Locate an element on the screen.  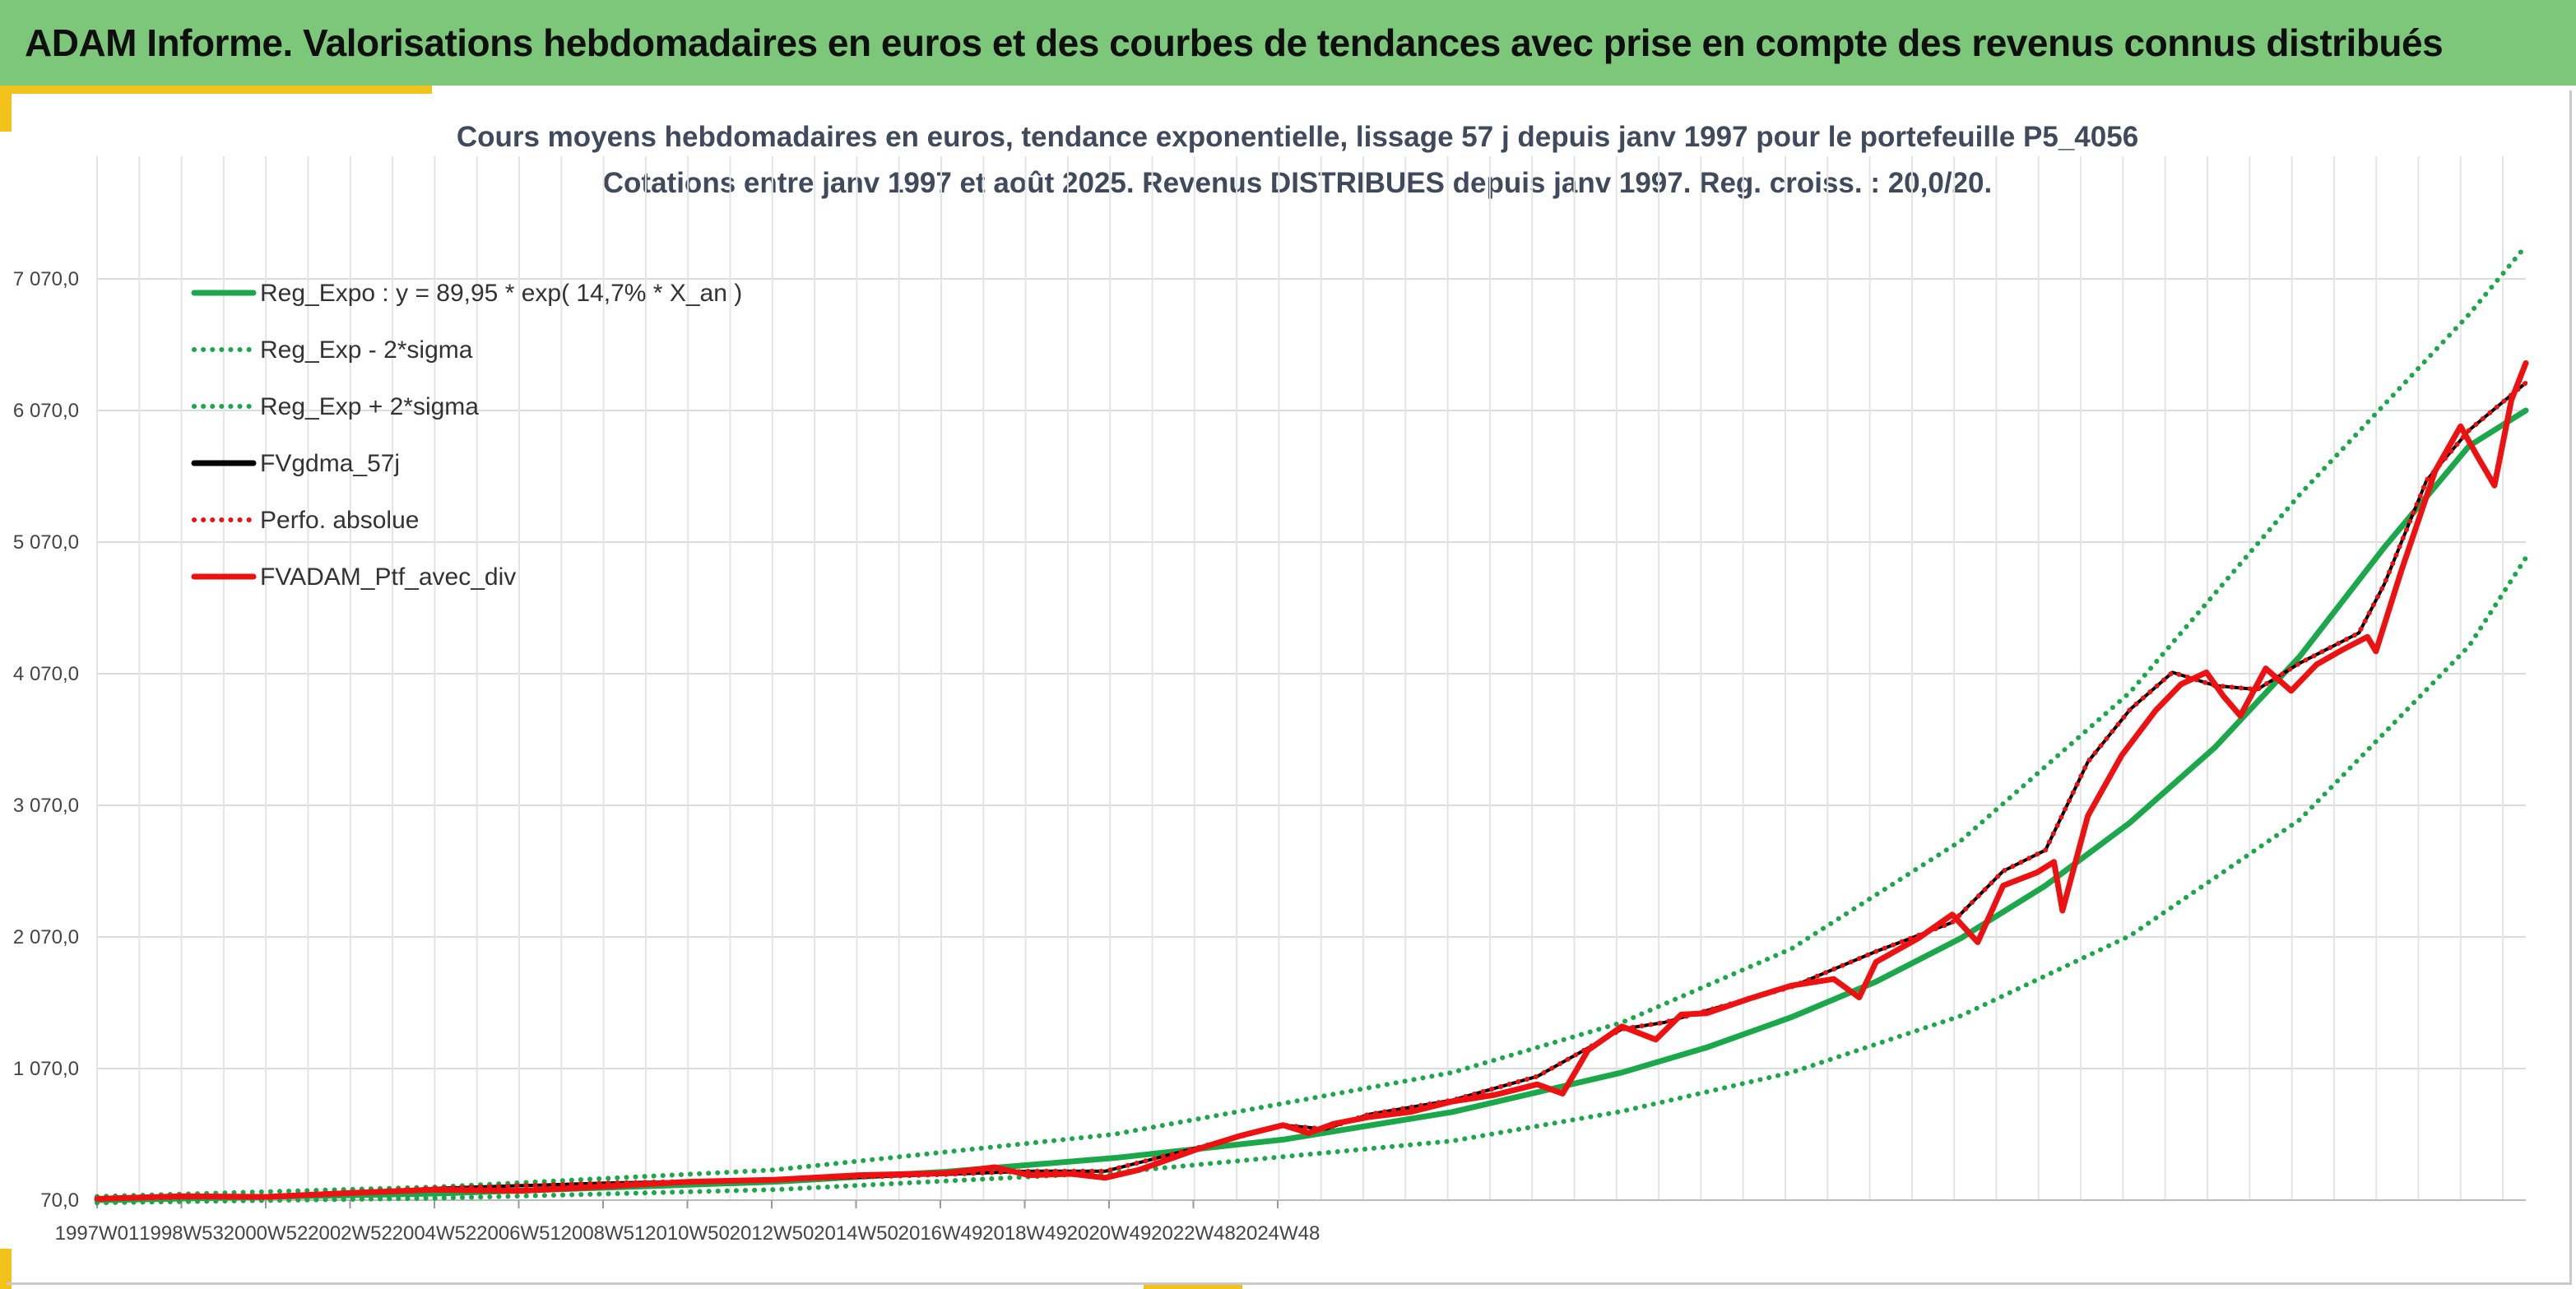
x-tick-label: 2002W52 is located at coordinates (350, 1233).